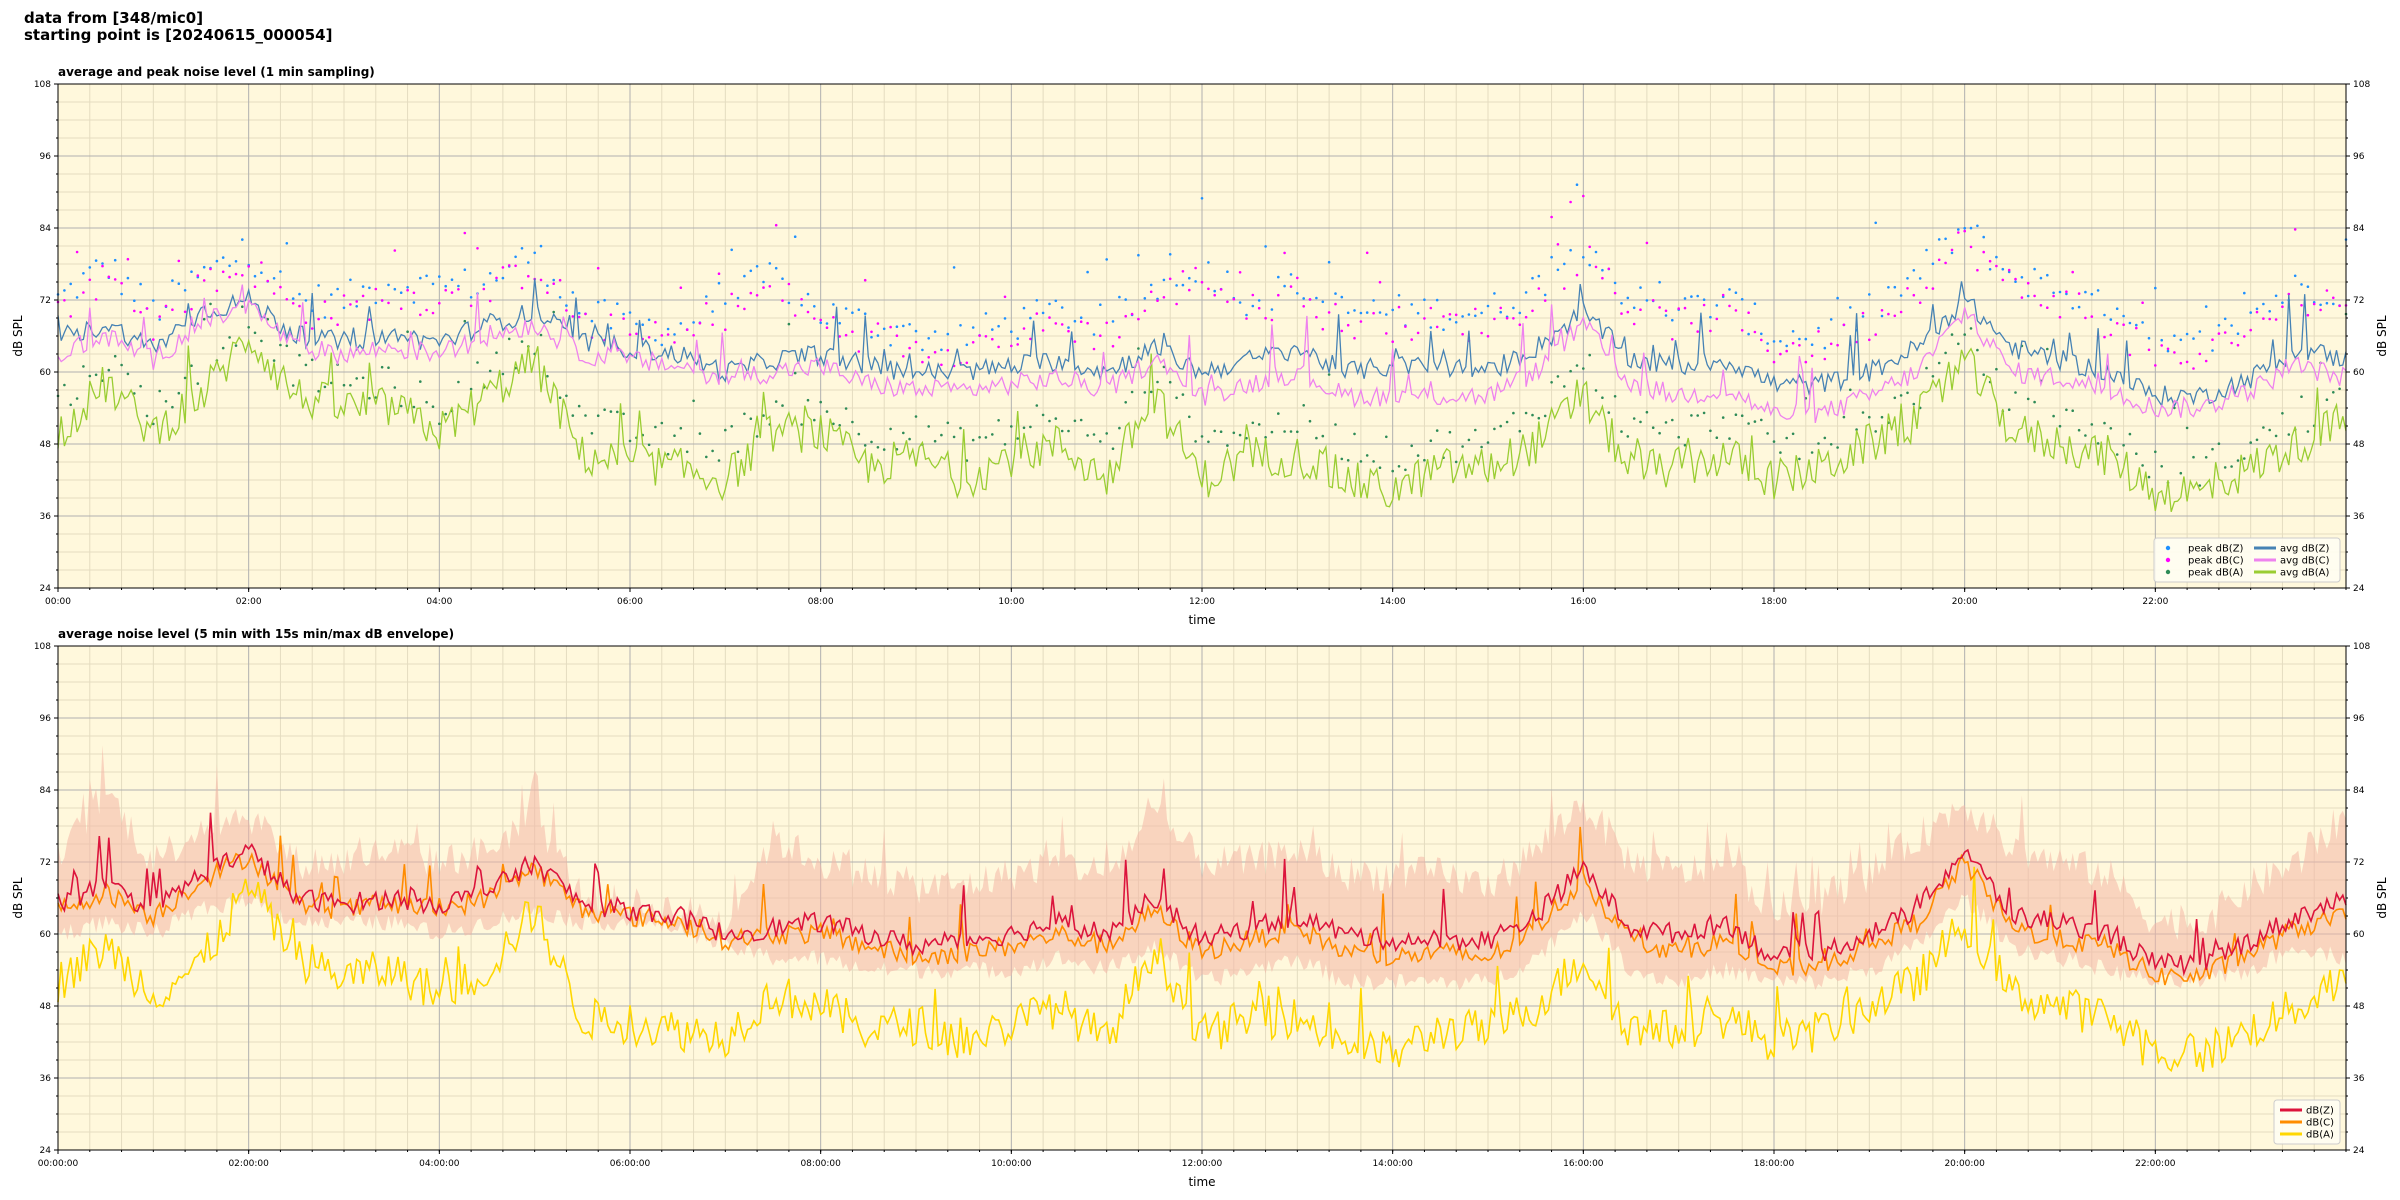  What do you see at coordinates (1201, 1182) in the screenshot?
I see `x-axis-label: time` at bounding box center [1201, 1182].